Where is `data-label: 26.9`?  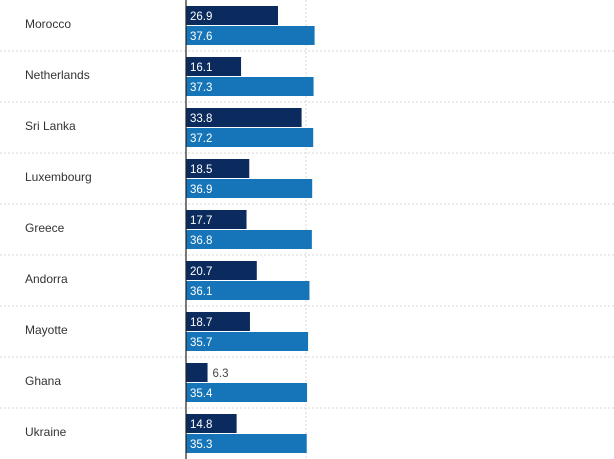
data-label: 26.9 is located at coordinates (201, 17).